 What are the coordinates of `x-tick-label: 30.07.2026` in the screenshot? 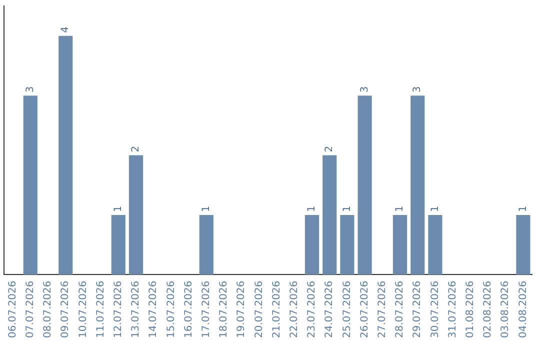 It's located at (435, 309).